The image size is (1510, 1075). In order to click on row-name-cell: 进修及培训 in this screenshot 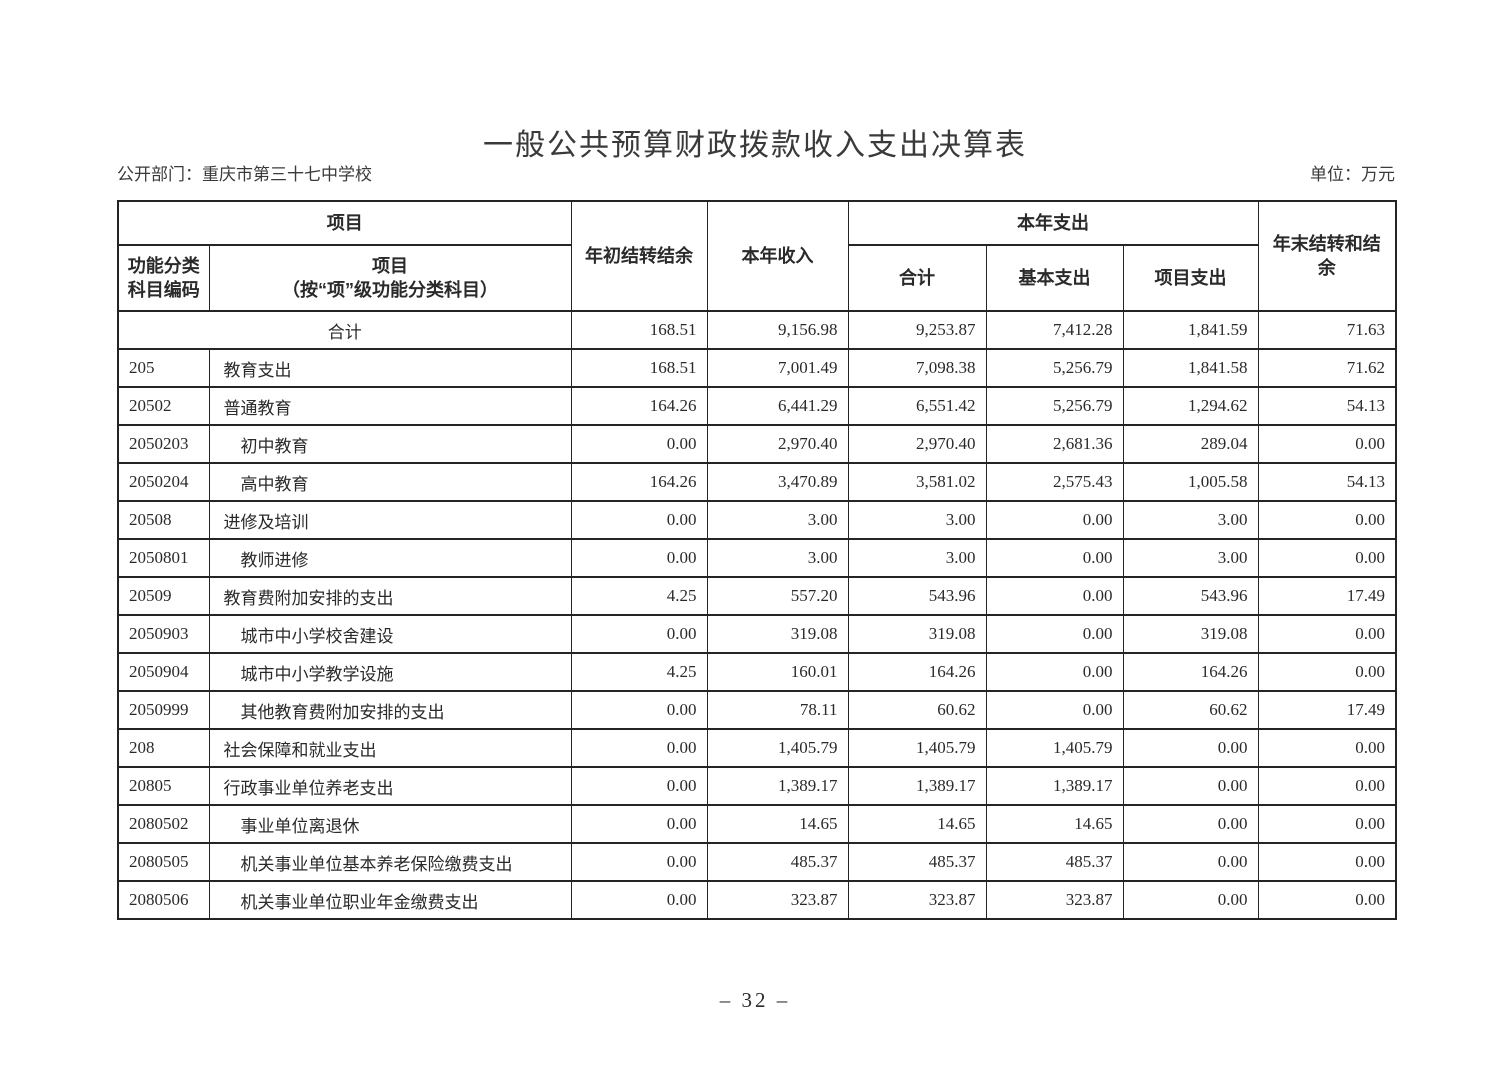, I will do `click(390, 520)`.